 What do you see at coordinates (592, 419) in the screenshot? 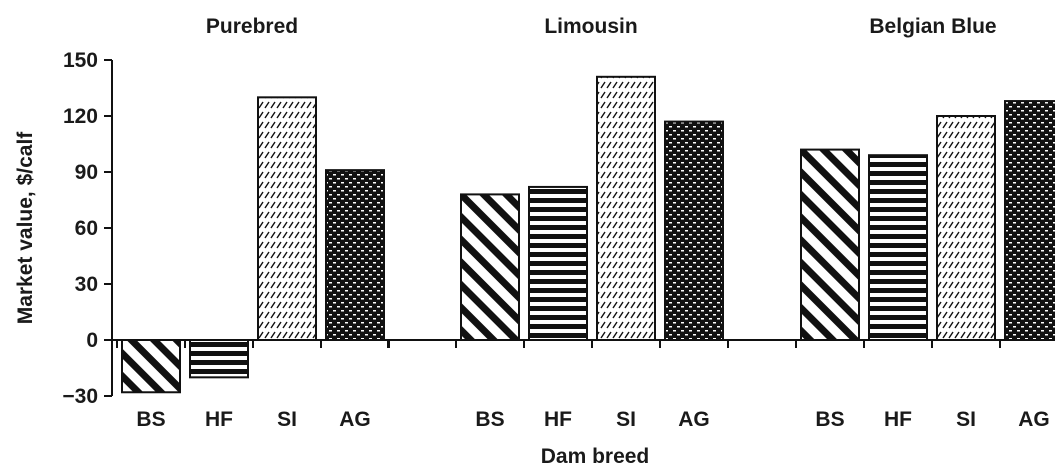
I see `x-tick-labels: BS HF SI AG BS HF SI AG BS HF SI AG` at bounding box center [592, 419].